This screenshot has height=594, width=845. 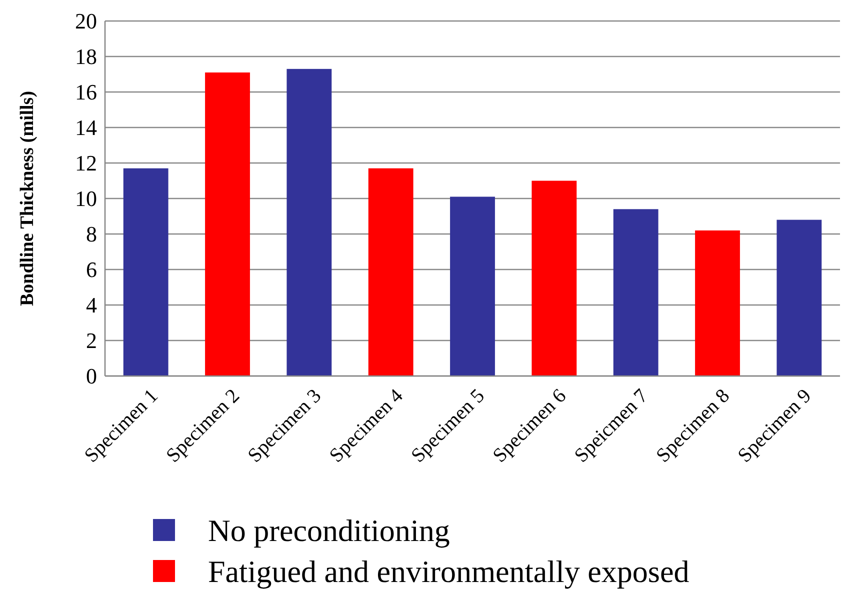 I want to click on legend-label: Fatigued and environmentally exposed, so click(x=449, y=571).